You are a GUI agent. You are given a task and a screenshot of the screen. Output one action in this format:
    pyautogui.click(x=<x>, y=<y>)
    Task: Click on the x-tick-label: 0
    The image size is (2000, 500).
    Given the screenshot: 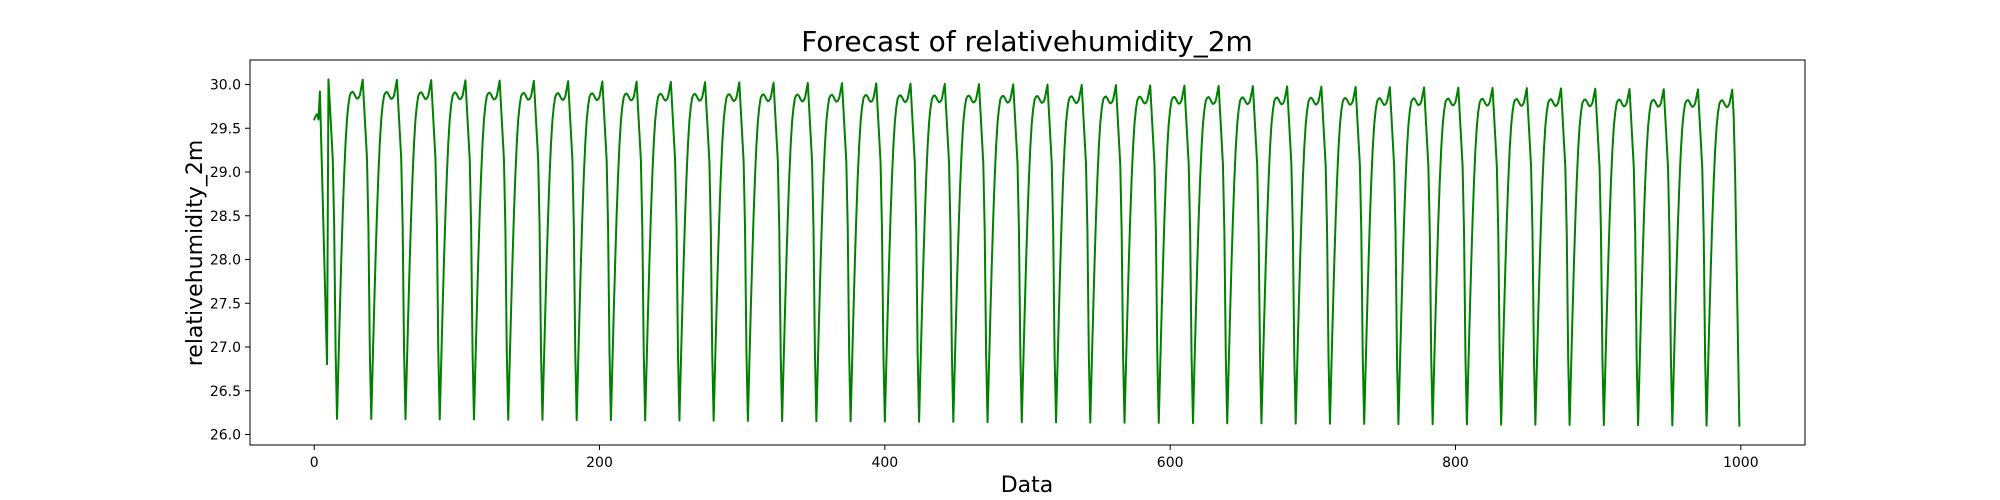 What is the action you would take?
    pyautogui.click(x=314, y=463)
    